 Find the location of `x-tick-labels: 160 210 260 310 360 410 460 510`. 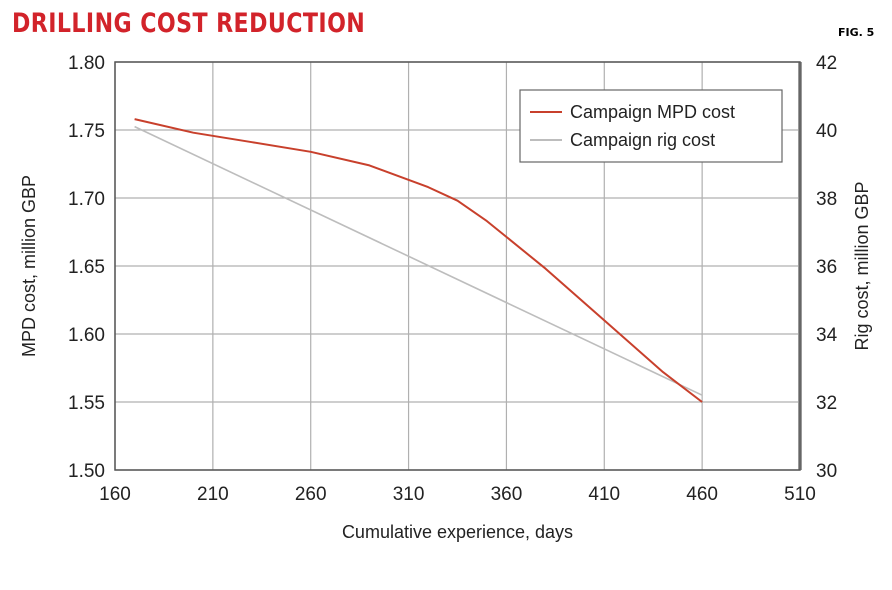

x-tick-labels: 160 210 260 310 360 410 460 510 is located at coordinates (457, 494).